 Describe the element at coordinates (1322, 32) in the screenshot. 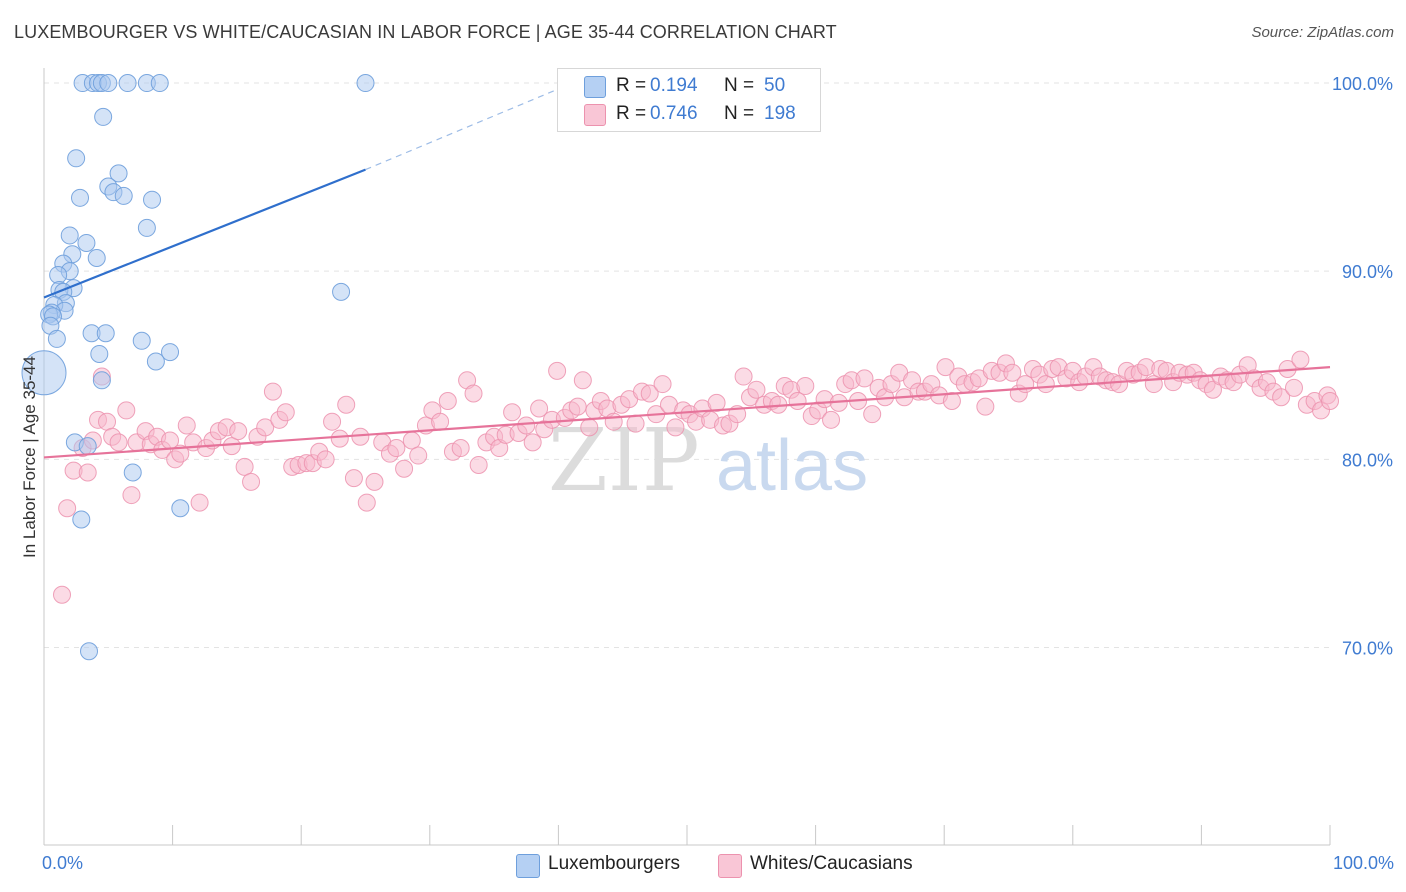

I see `source-credit: Source: ZipAtlas.com` at that location.